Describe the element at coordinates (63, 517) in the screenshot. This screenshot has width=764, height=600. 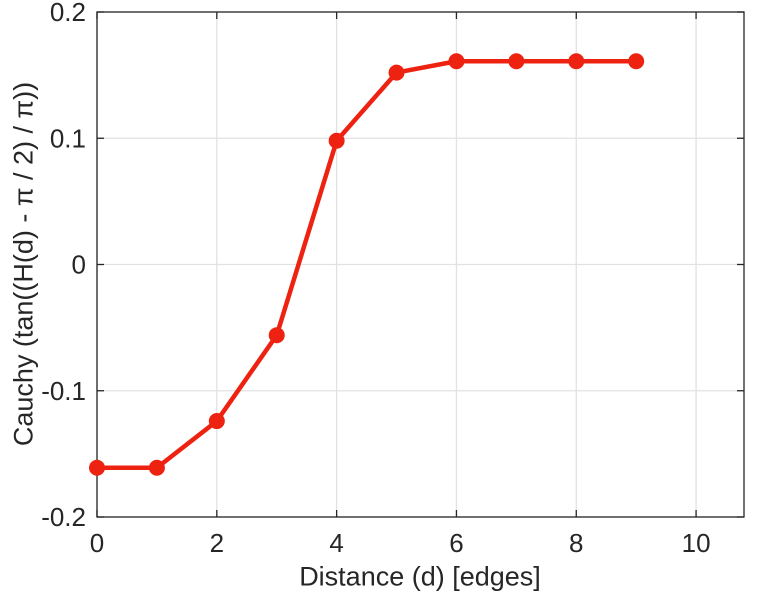
I see `y-tick-label: -0.2` at that location.